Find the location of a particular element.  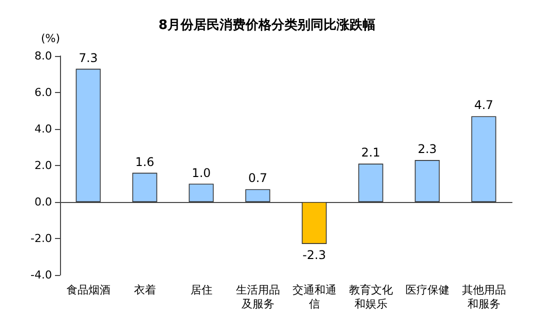

x-tick-label: 居住 is located at coordinates (201, 290).